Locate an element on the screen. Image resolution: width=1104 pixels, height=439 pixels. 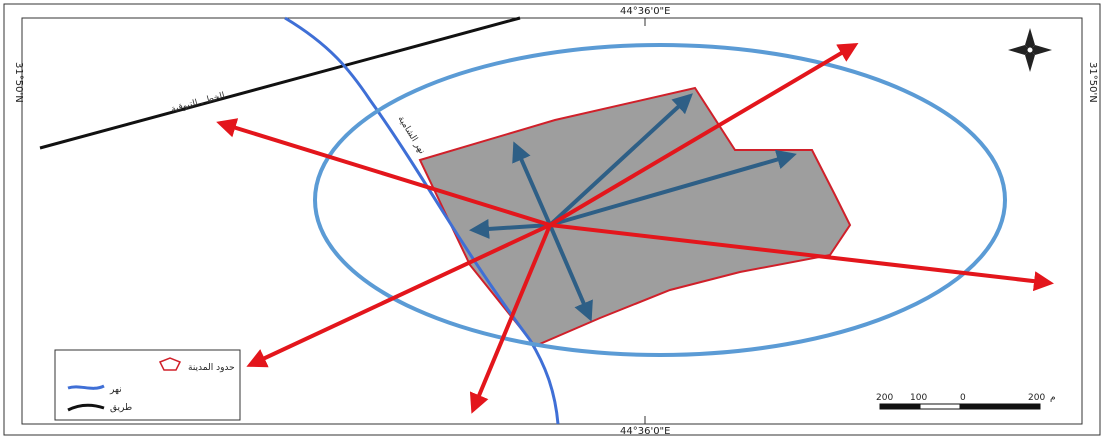
legend-river-label: نهر is located at coordinates (115, 390).